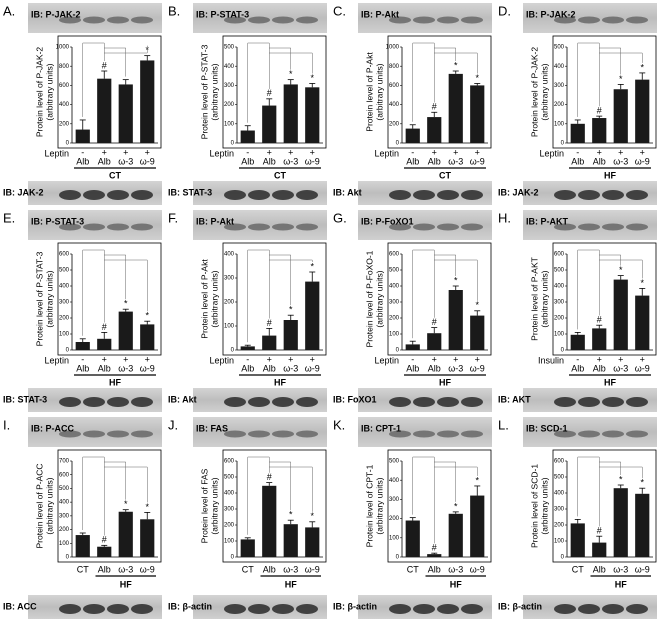  What do you see at coordinates (49, 505) in the screenshot?
I see `y-axis-unit: (arbitrary units)` at bounding box center [49, 505].